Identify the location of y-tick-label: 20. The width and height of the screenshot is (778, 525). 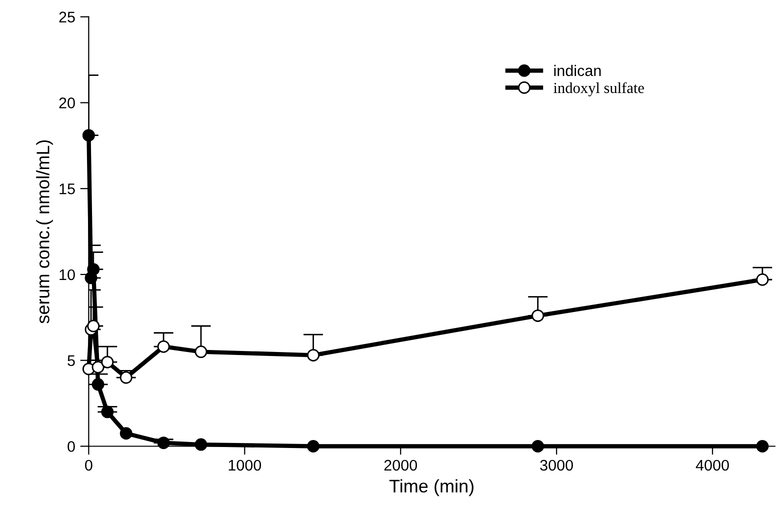
(67, 103).